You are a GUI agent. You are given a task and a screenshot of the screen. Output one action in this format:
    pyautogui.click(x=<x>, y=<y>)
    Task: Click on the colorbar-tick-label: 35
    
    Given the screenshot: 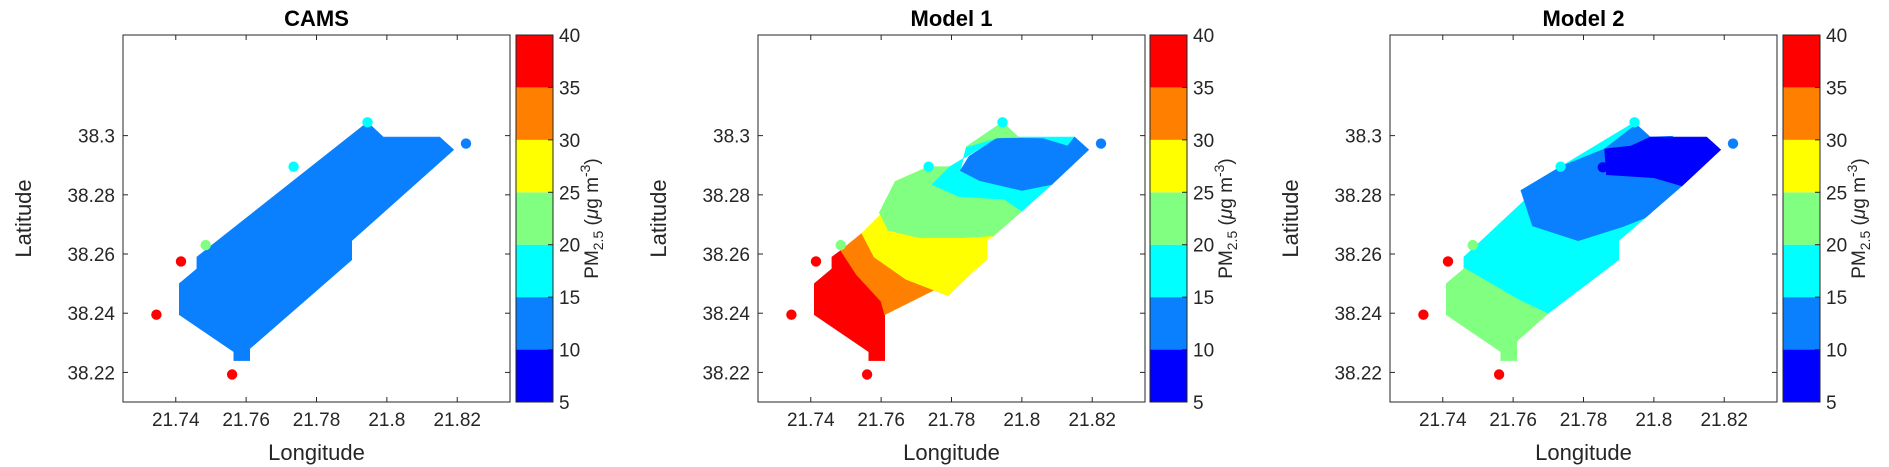 What is the action you would take?
    pyautogui.click(x=1203, y=88)
    